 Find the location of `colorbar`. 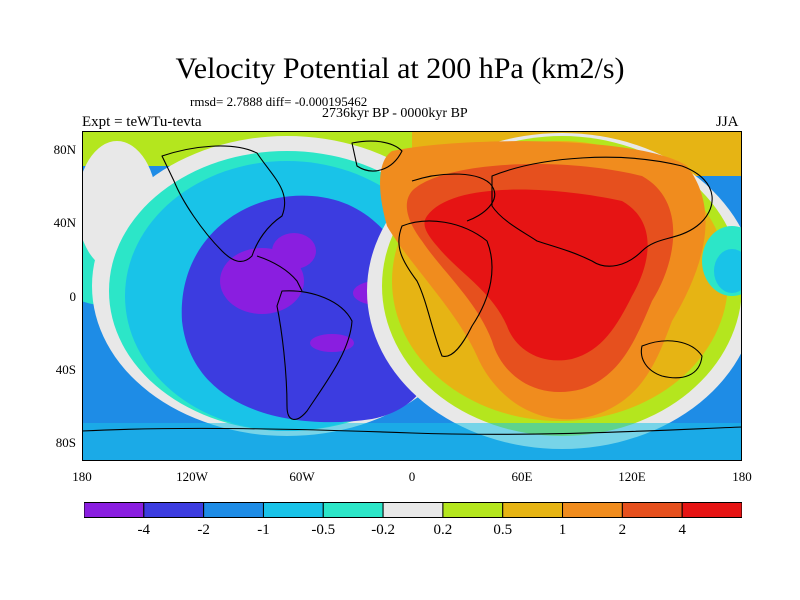

colorbar is located at coordinates (413, 510).